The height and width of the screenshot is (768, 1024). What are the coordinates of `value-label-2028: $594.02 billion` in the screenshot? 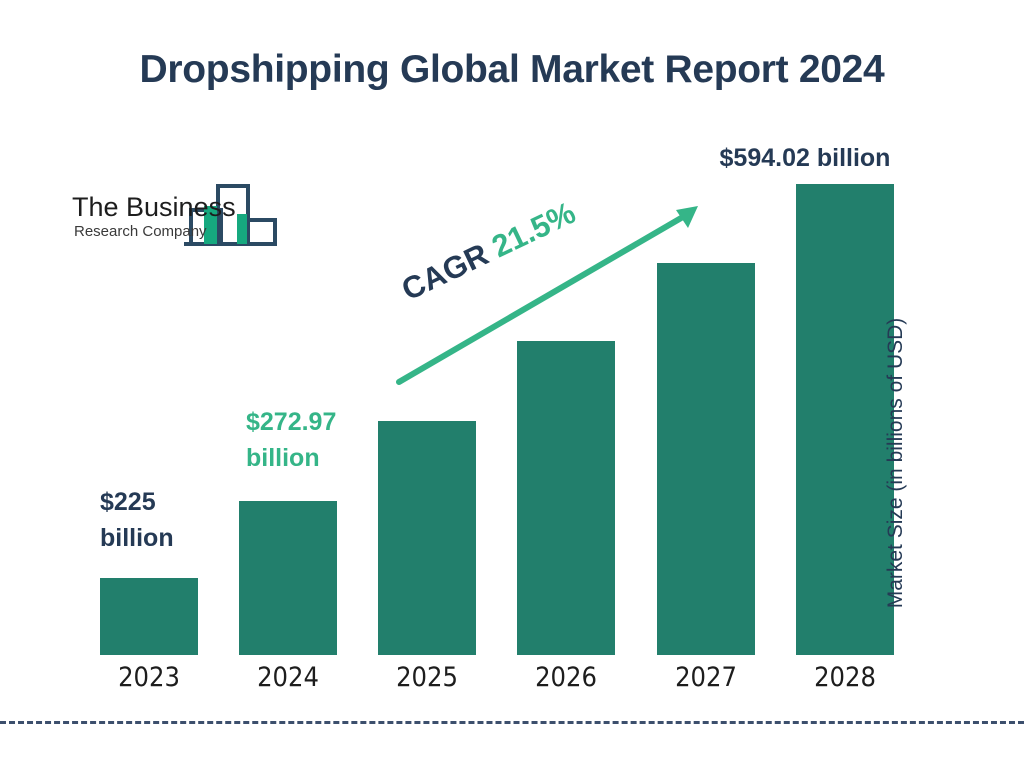 It's located at (805, 158).